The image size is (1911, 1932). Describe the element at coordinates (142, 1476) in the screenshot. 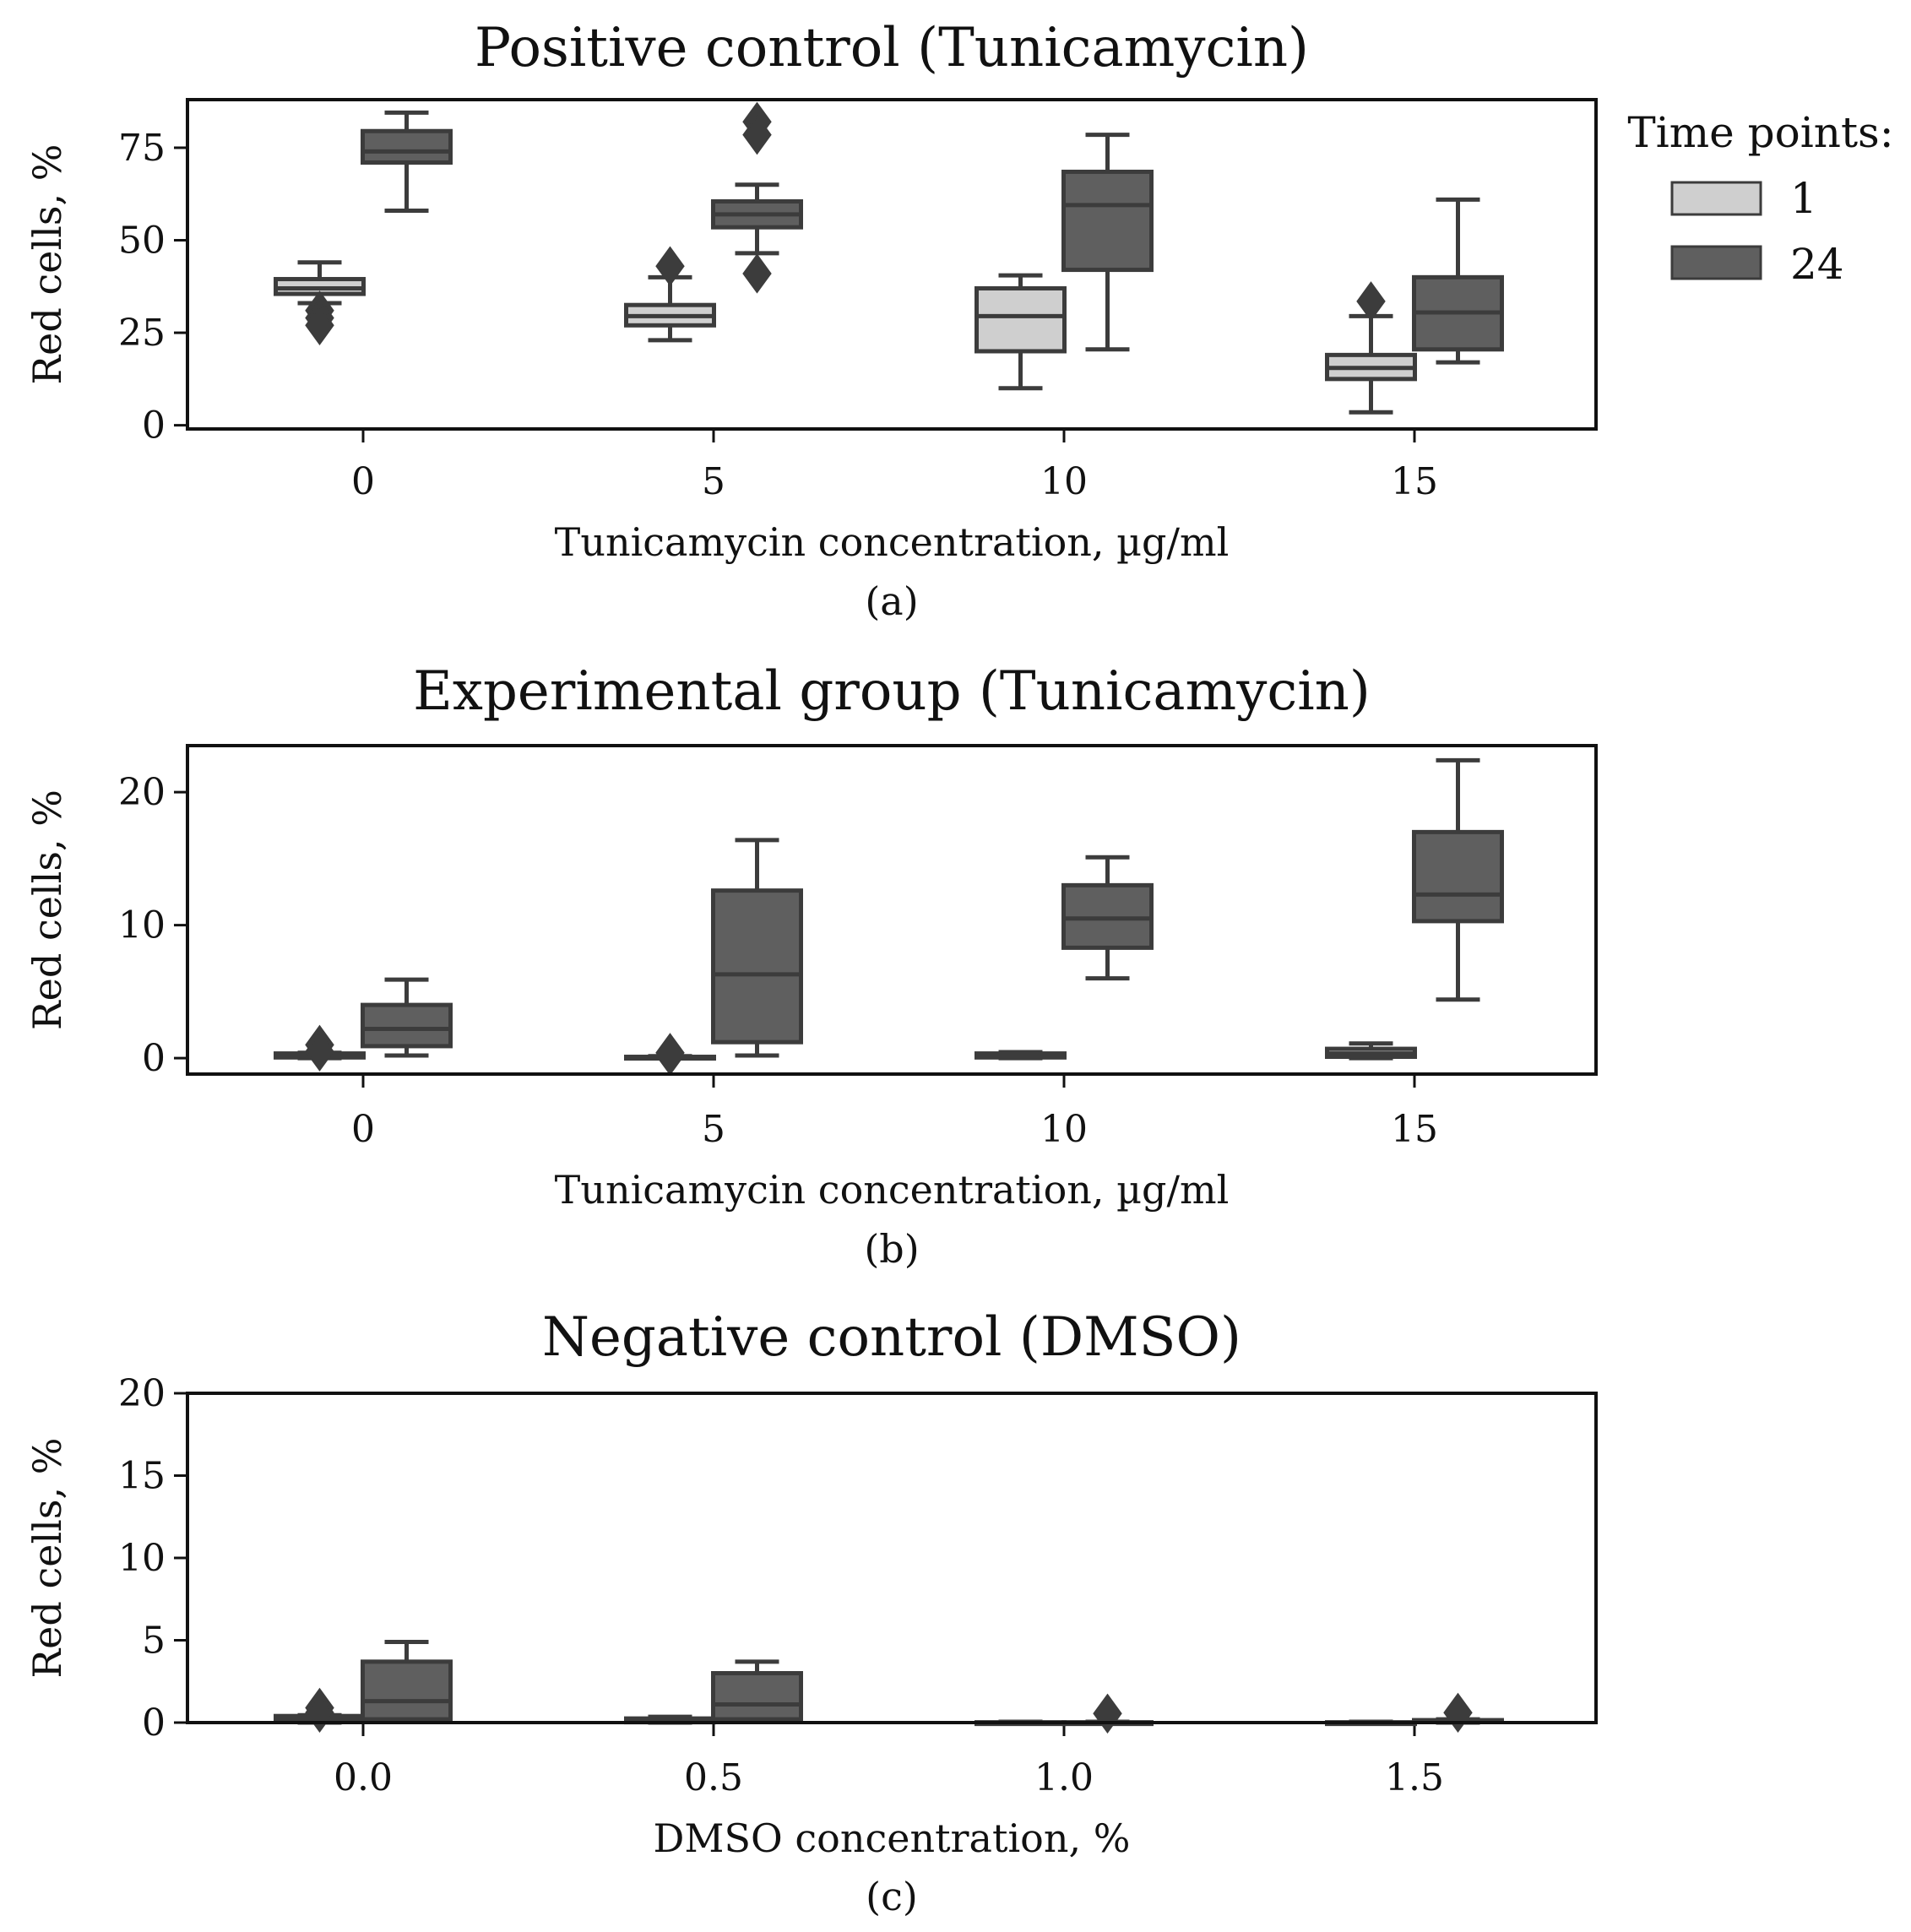

I see `y-tick-label: 15` at that location.